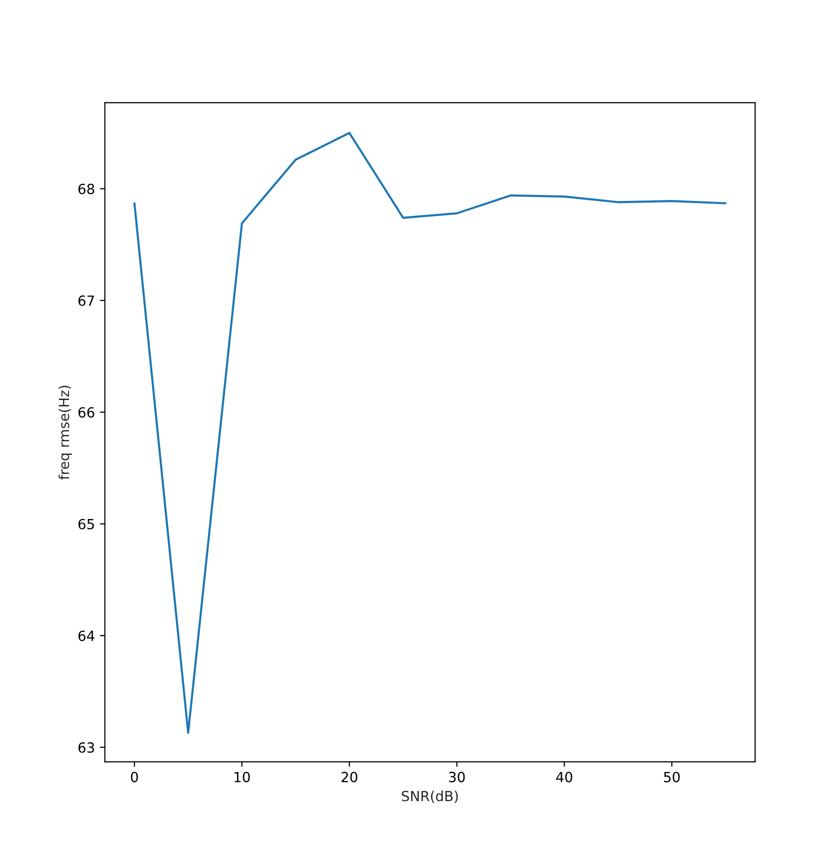 The height and width of the screenshot is (856, 839). I want to click on x-tick-label: 40, so click(564, 777).